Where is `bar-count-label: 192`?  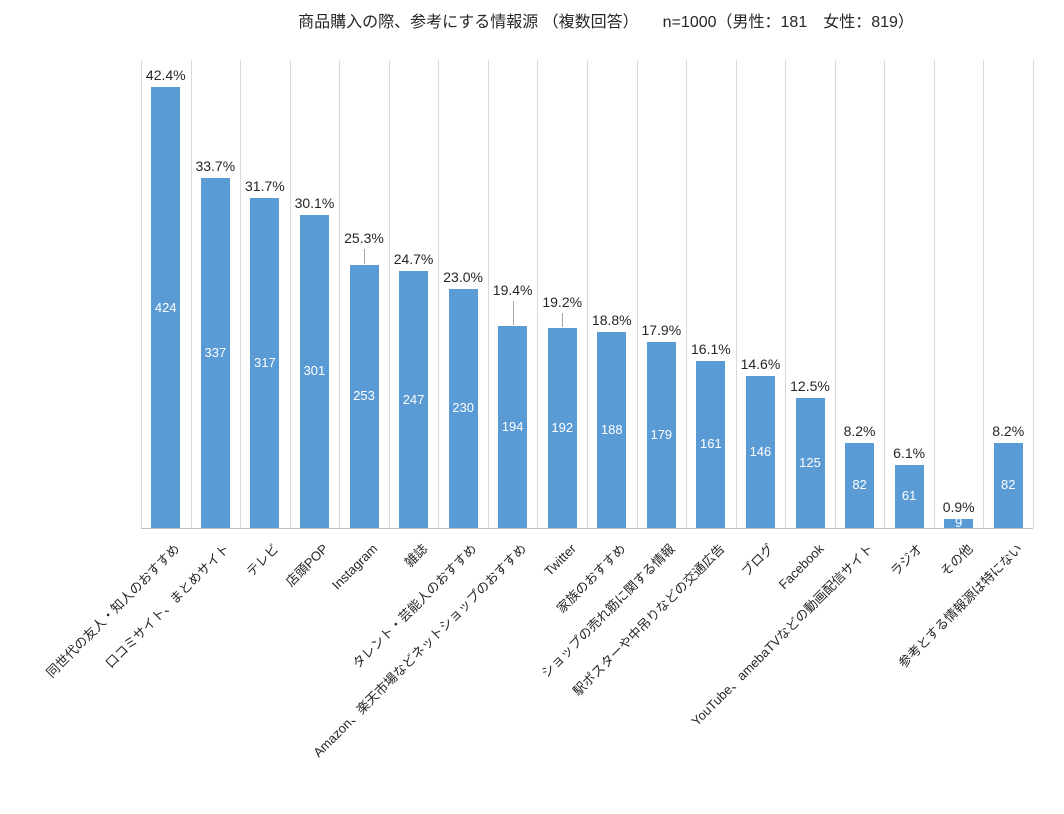 bar-count-label: 192 is located at coordinates (562, 428).